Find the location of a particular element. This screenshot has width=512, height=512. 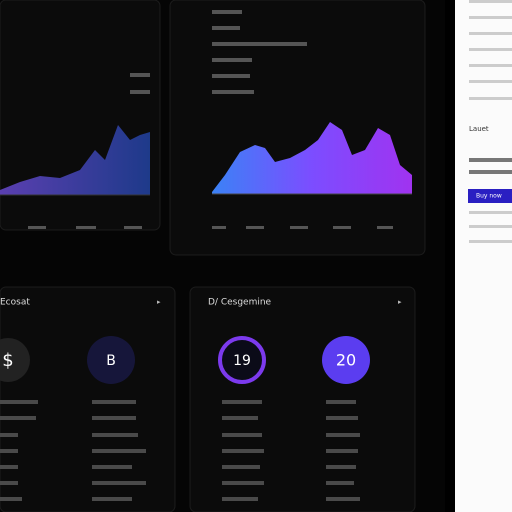

sidebar is located at coordinates (483, 256).